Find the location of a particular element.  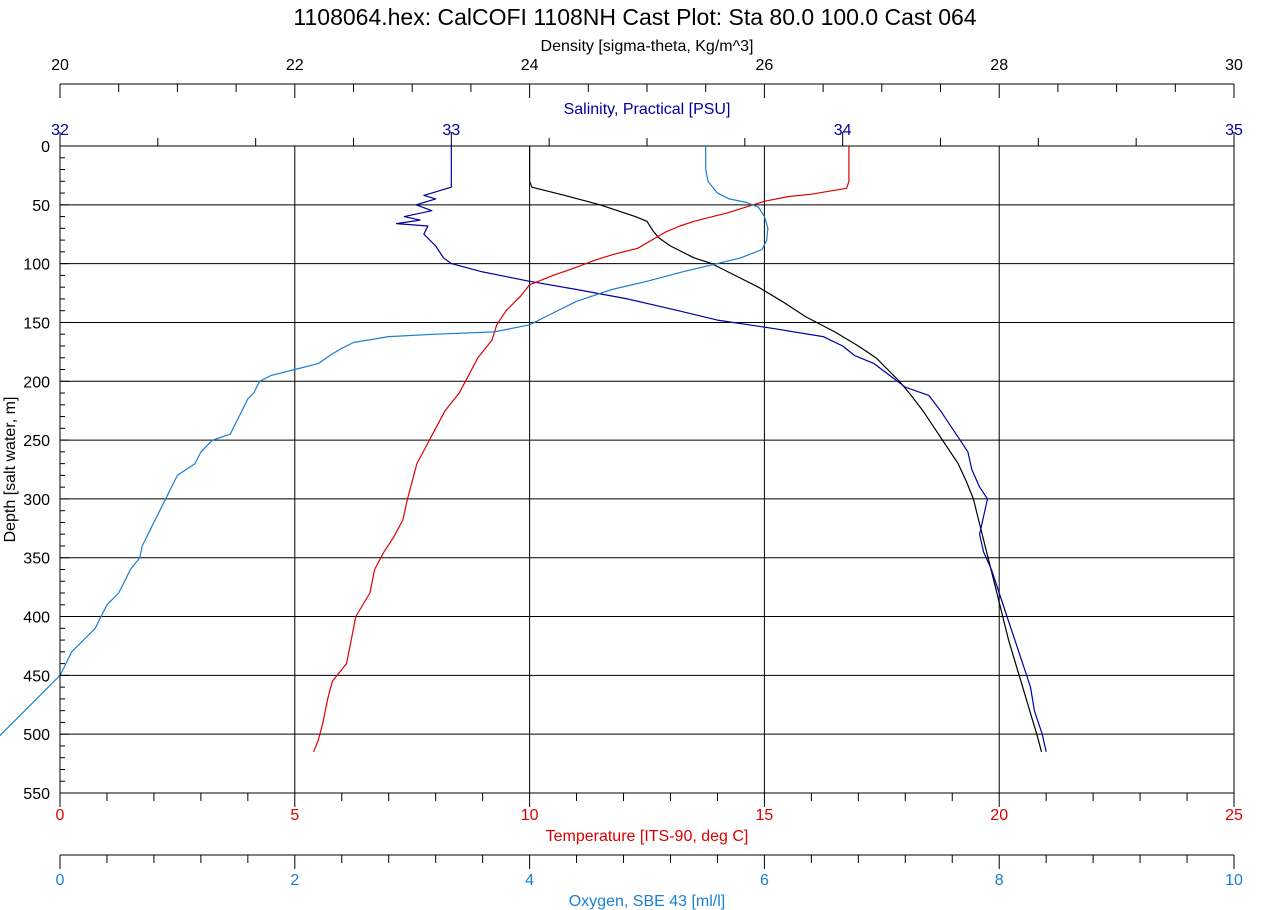

temperature-axis-title: Temperature [ITS-90, deg C] is located at coordinates (647, 836).